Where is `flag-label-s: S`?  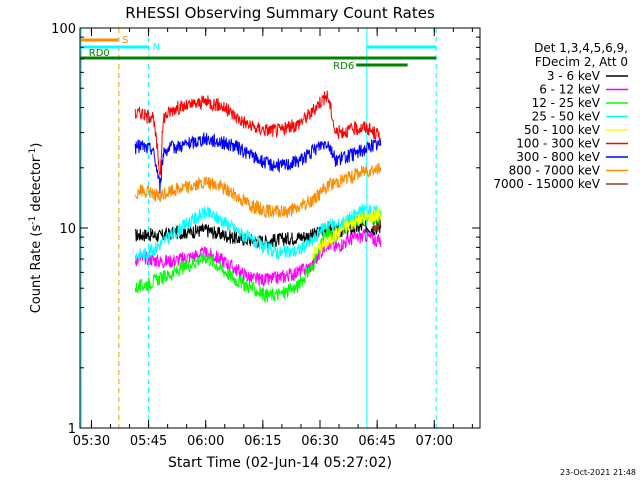
flag-label-s: S is located at coordinates (125, 40).